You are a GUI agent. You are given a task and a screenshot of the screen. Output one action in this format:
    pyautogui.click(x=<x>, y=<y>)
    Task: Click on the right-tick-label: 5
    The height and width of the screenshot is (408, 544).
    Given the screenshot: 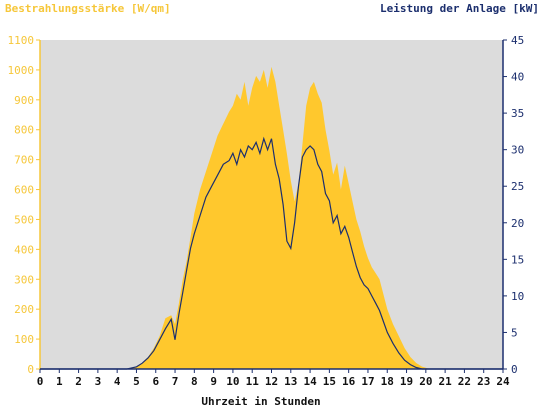 What is the action you would take?
    pyautogui.click(x=514, y=332)
    